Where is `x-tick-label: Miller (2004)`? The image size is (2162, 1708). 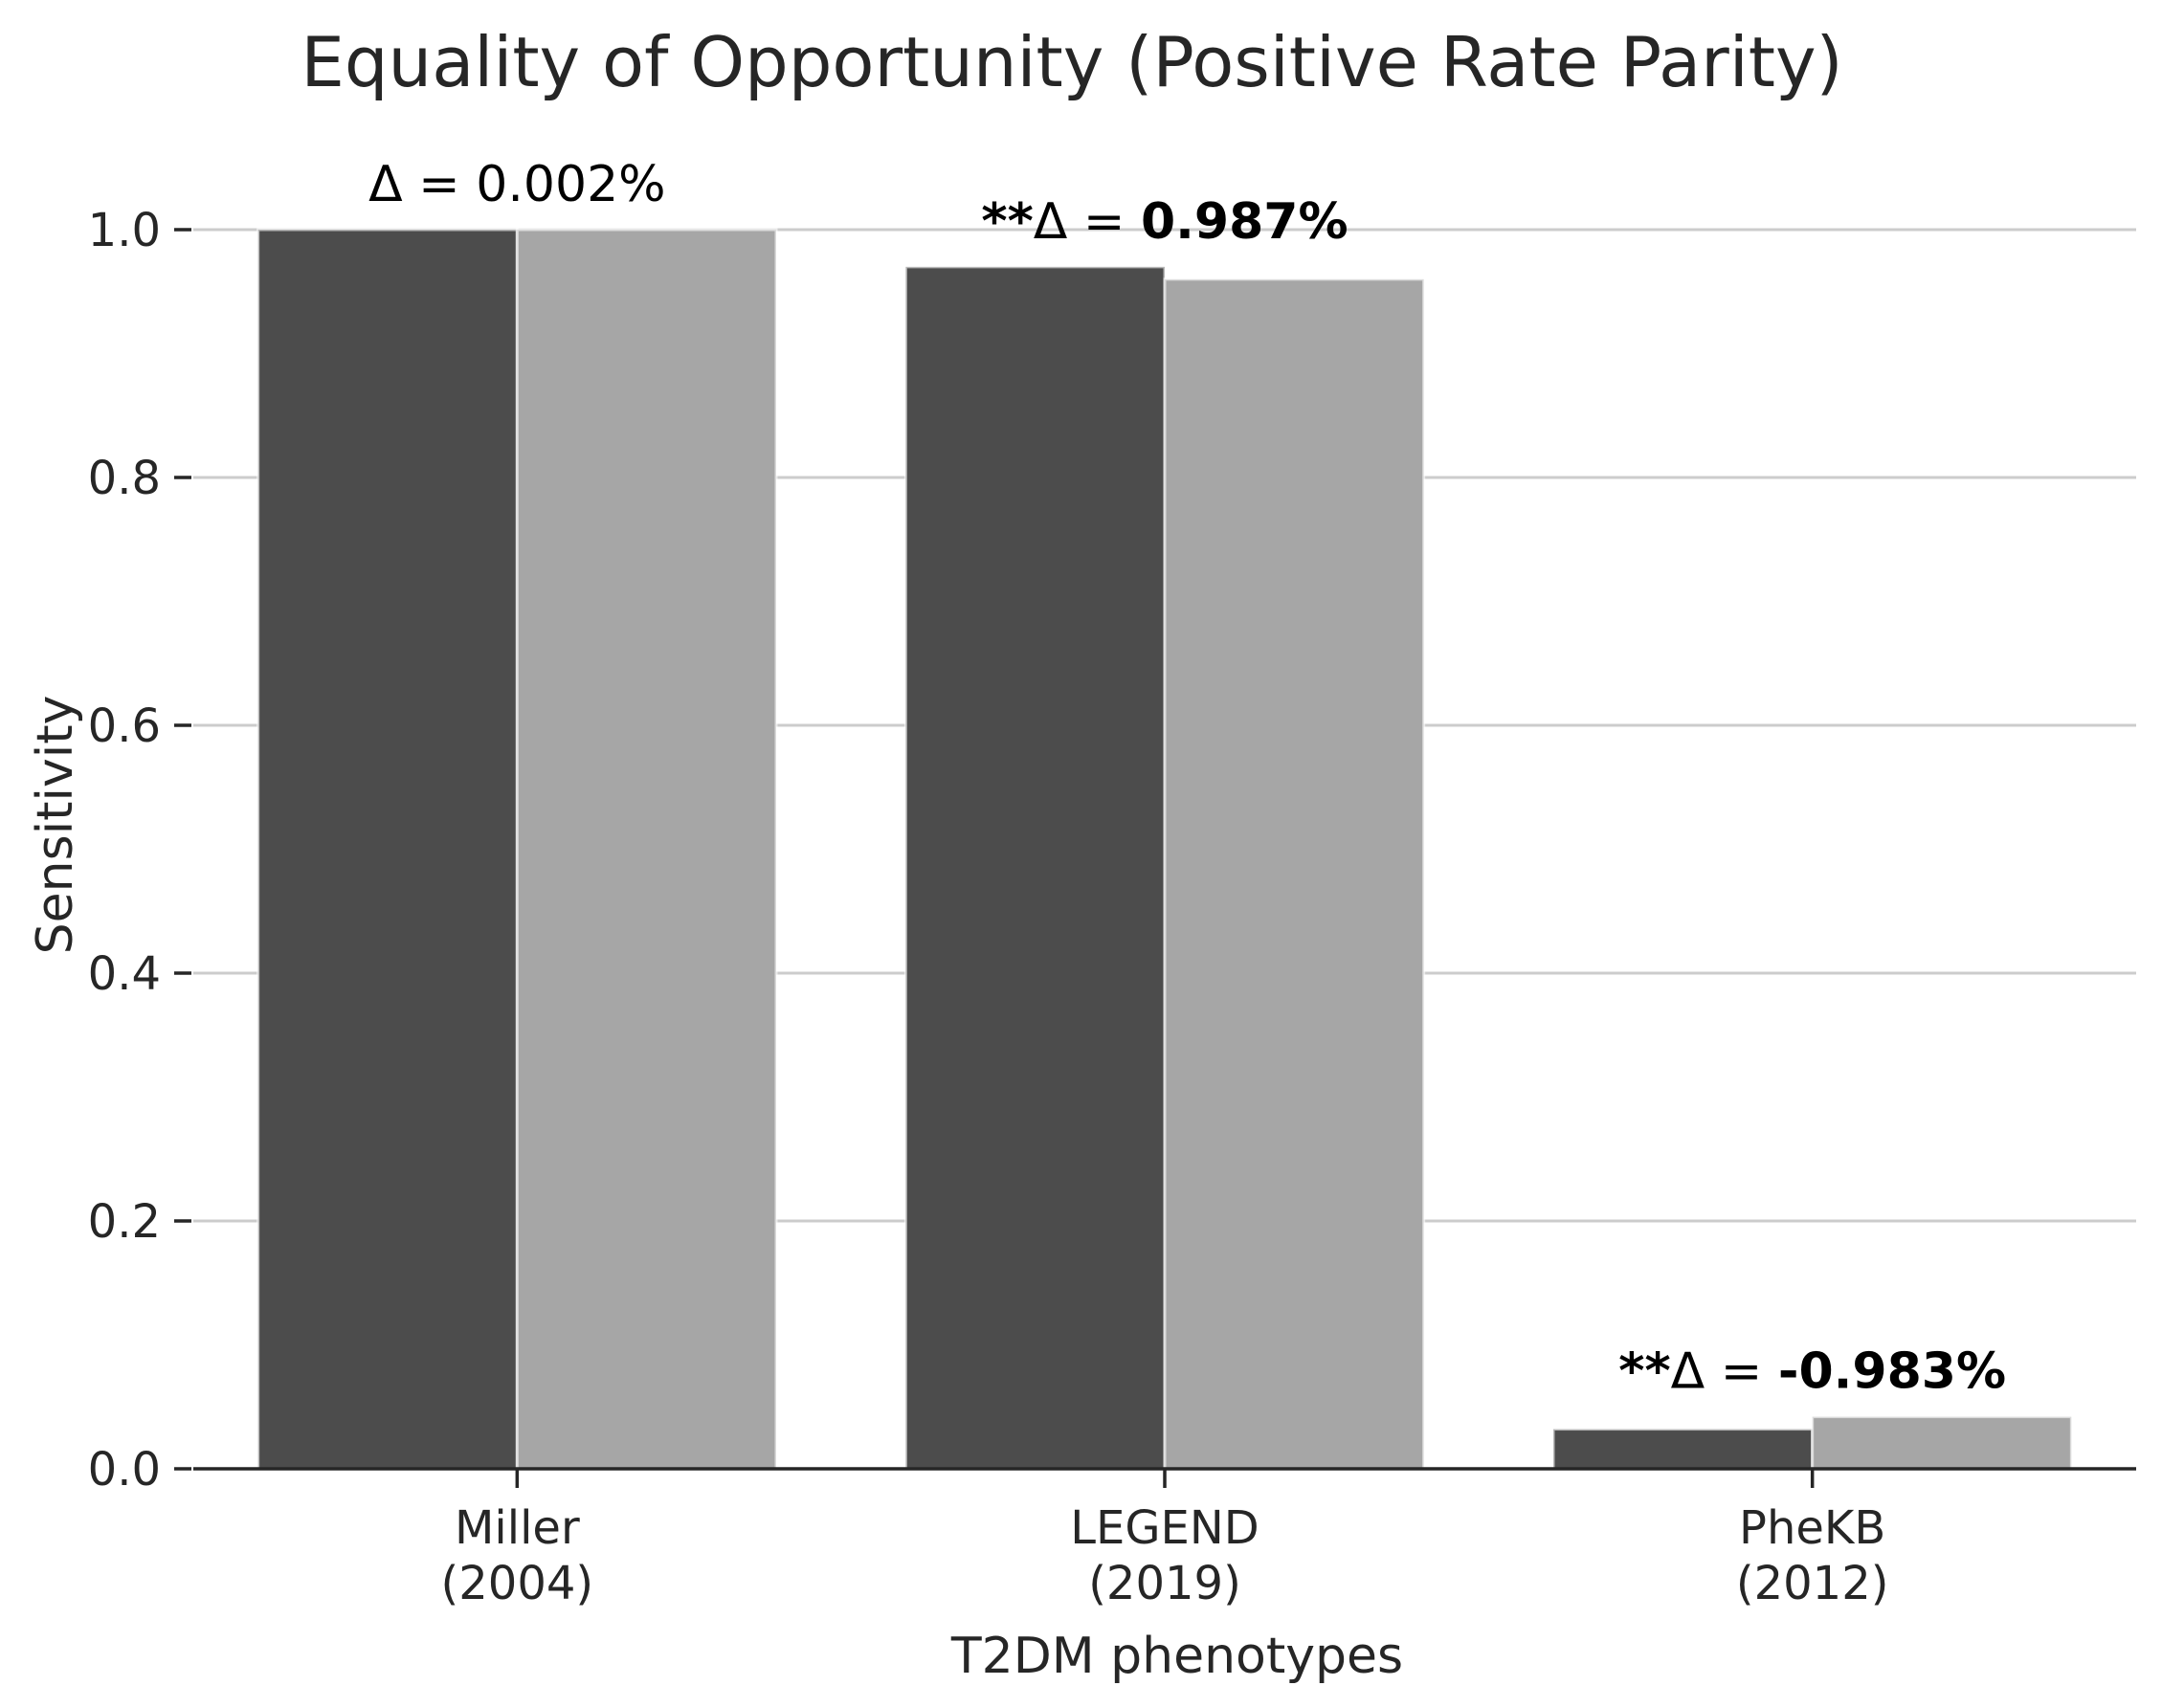
x-tick-label: Miller (2004) is located at coordinates (517, 1556).